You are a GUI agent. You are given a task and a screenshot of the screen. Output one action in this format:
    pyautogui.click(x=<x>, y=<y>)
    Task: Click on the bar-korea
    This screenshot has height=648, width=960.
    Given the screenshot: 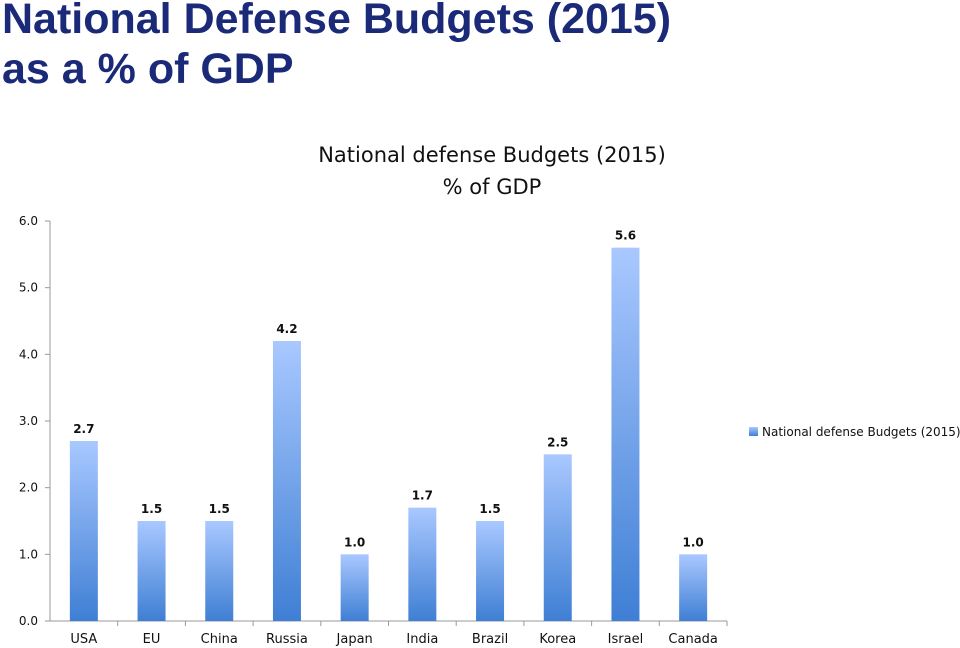 What is the action you would take?
    pyautogui.click(x=557, y=537)
    